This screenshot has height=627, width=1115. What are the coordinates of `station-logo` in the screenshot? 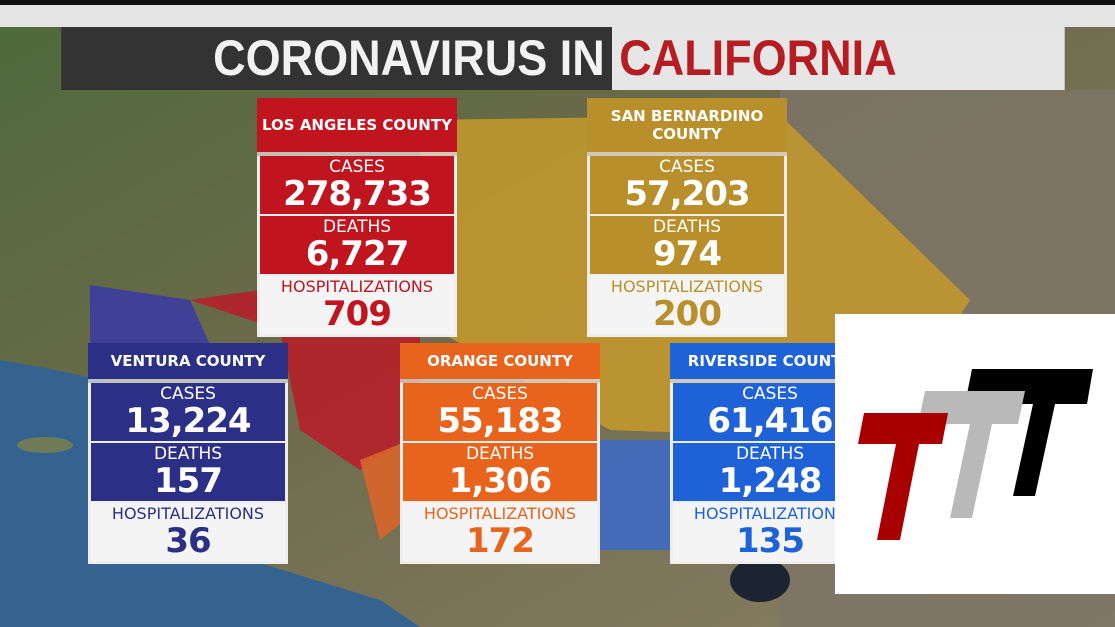 It's located at (975, 454).